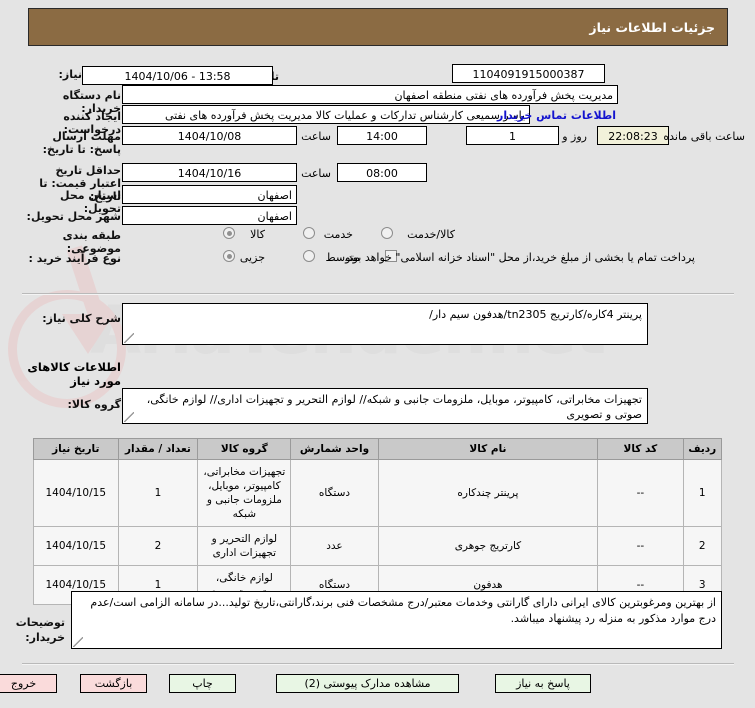 Image resolution: width=755 pixels, height=708 pixels. I want to click on radio-label-khedmat: خدمت, so click(338, 234).